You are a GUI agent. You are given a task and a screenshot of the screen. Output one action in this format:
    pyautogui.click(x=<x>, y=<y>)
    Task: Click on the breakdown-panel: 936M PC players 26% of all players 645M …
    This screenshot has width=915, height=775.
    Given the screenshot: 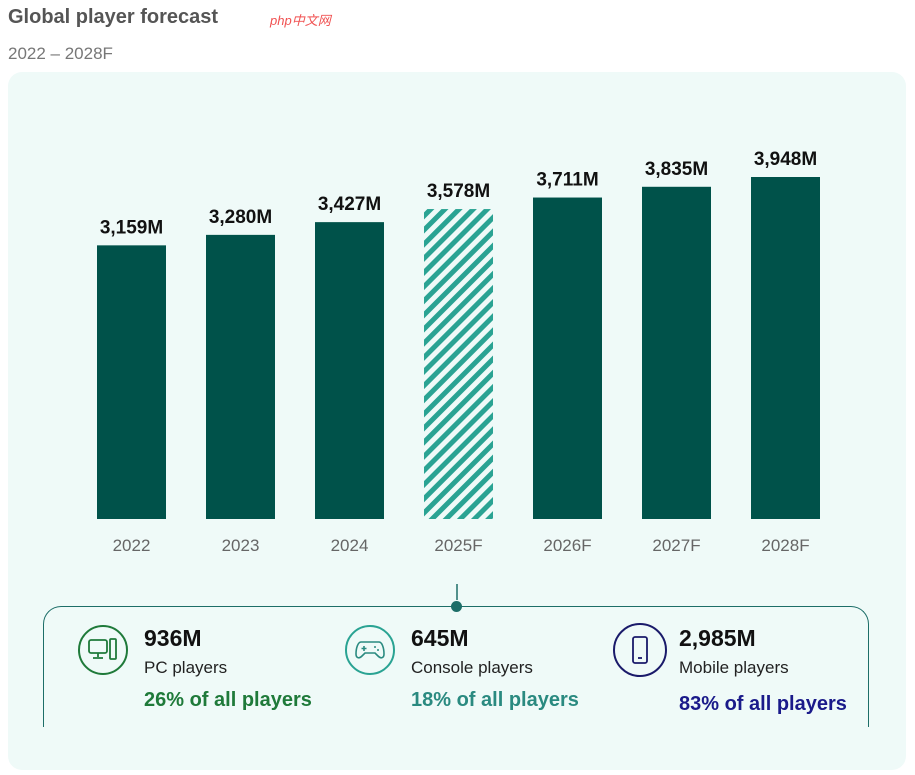 What is the action you would take?
    pyautogui.click(x=456, y=664)
    